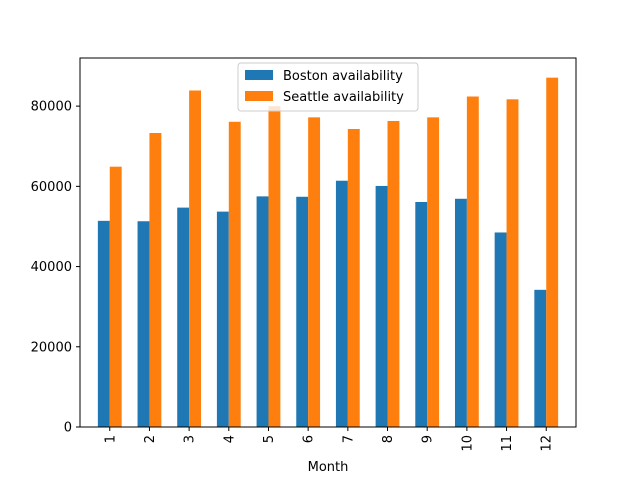 This screenshot has width=640, height=480. I want to click on x-tick-label: 8, so click(388, 439).